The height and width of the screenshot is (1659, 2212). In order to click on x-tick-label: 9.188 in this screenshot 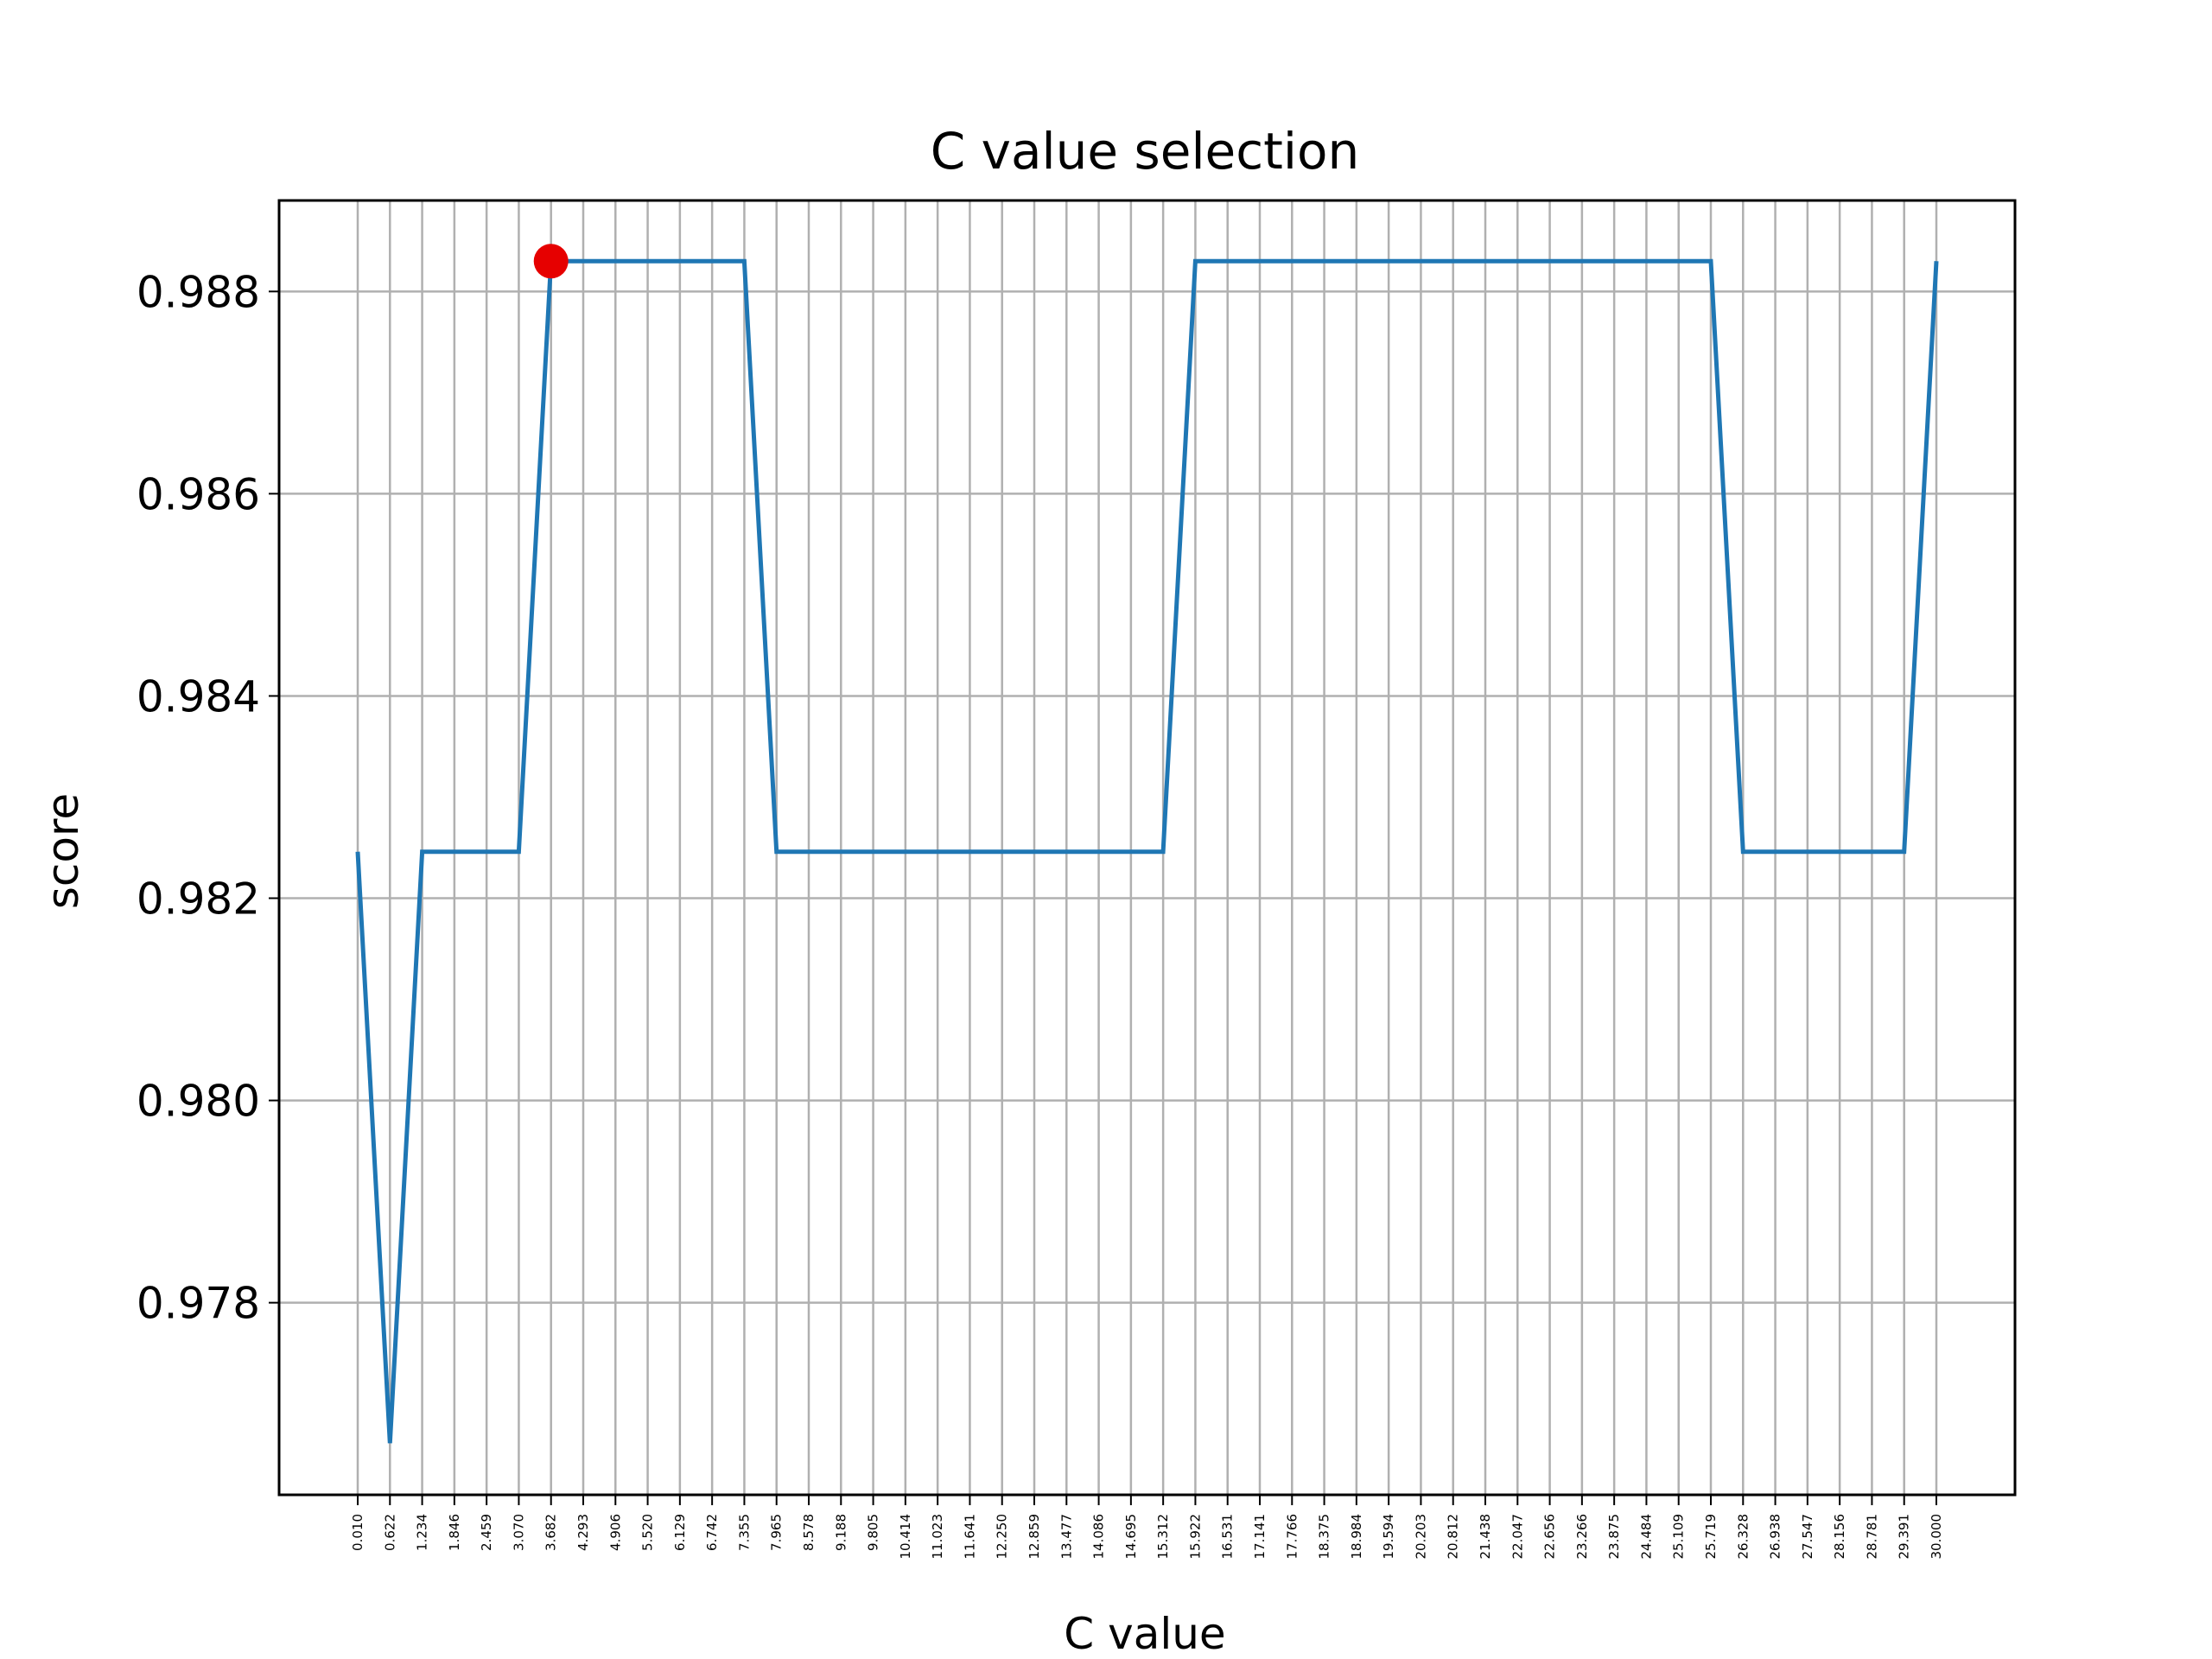, I will do `click(841, 1532)`.